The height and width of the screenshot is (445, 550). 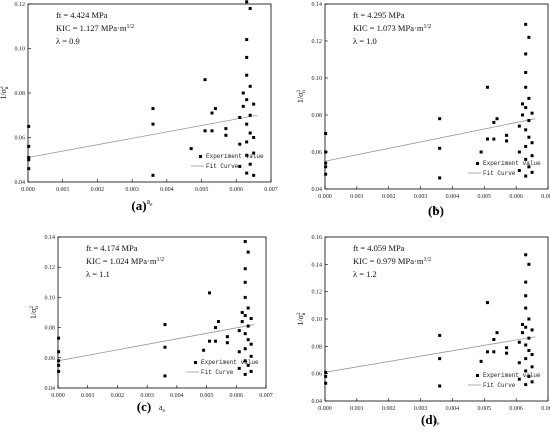 What do you see at coordinates (379, 15) in the screenshot?
I see `parameter-annotation: ft = 4.295 MPa` at bounding box center [379, 15].